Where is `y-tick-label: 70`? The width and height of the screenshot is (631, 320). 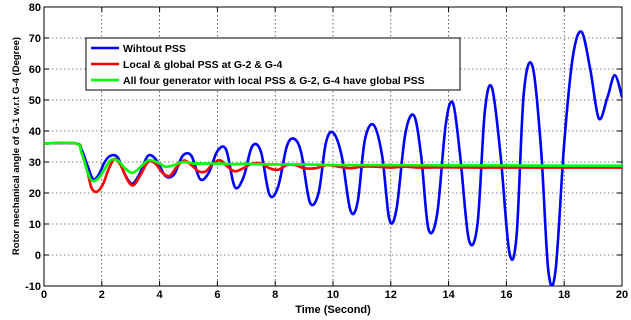
y-tick-label: 70 is located at coordinates (35, 39).